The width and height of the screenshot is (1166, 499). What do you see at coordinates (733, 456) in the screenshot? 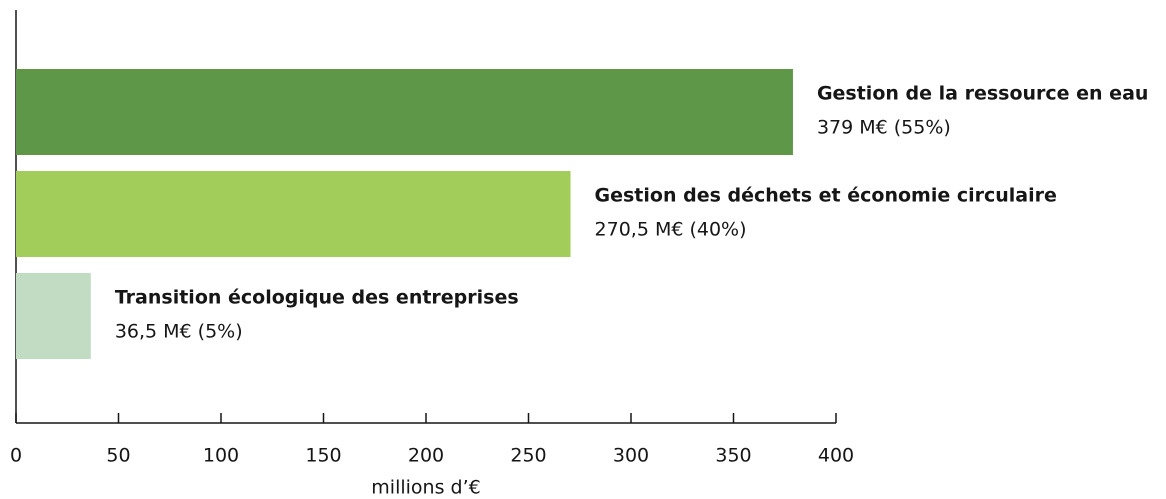
I see `x-tick-label: 350` at bounding box center [733, 456].